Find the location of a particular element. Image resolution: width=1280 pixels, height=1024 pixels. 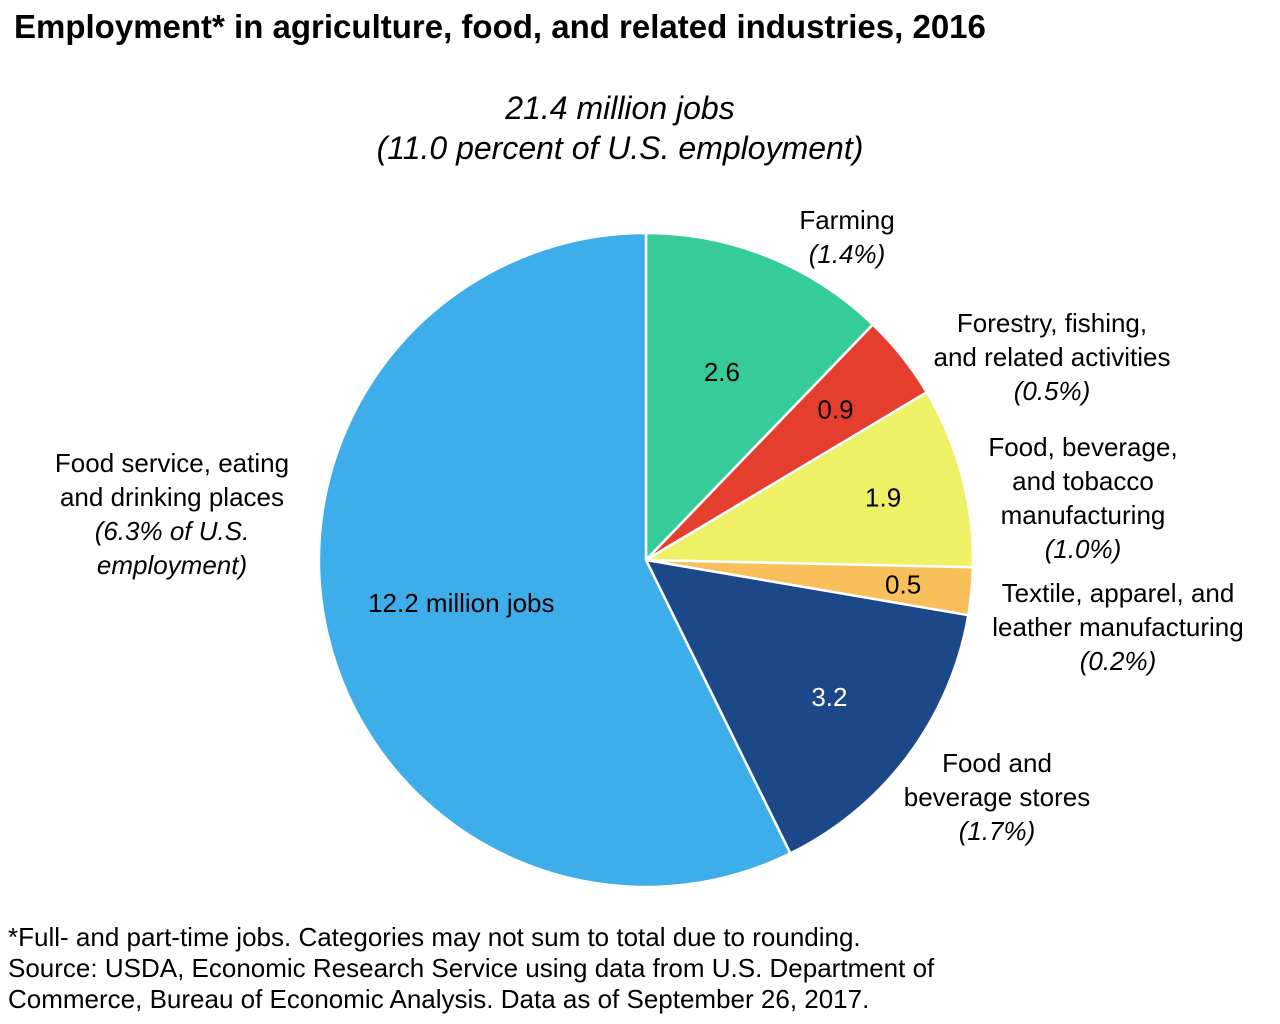

category-share-food-service: employment) is located at coordinates (172, 565).